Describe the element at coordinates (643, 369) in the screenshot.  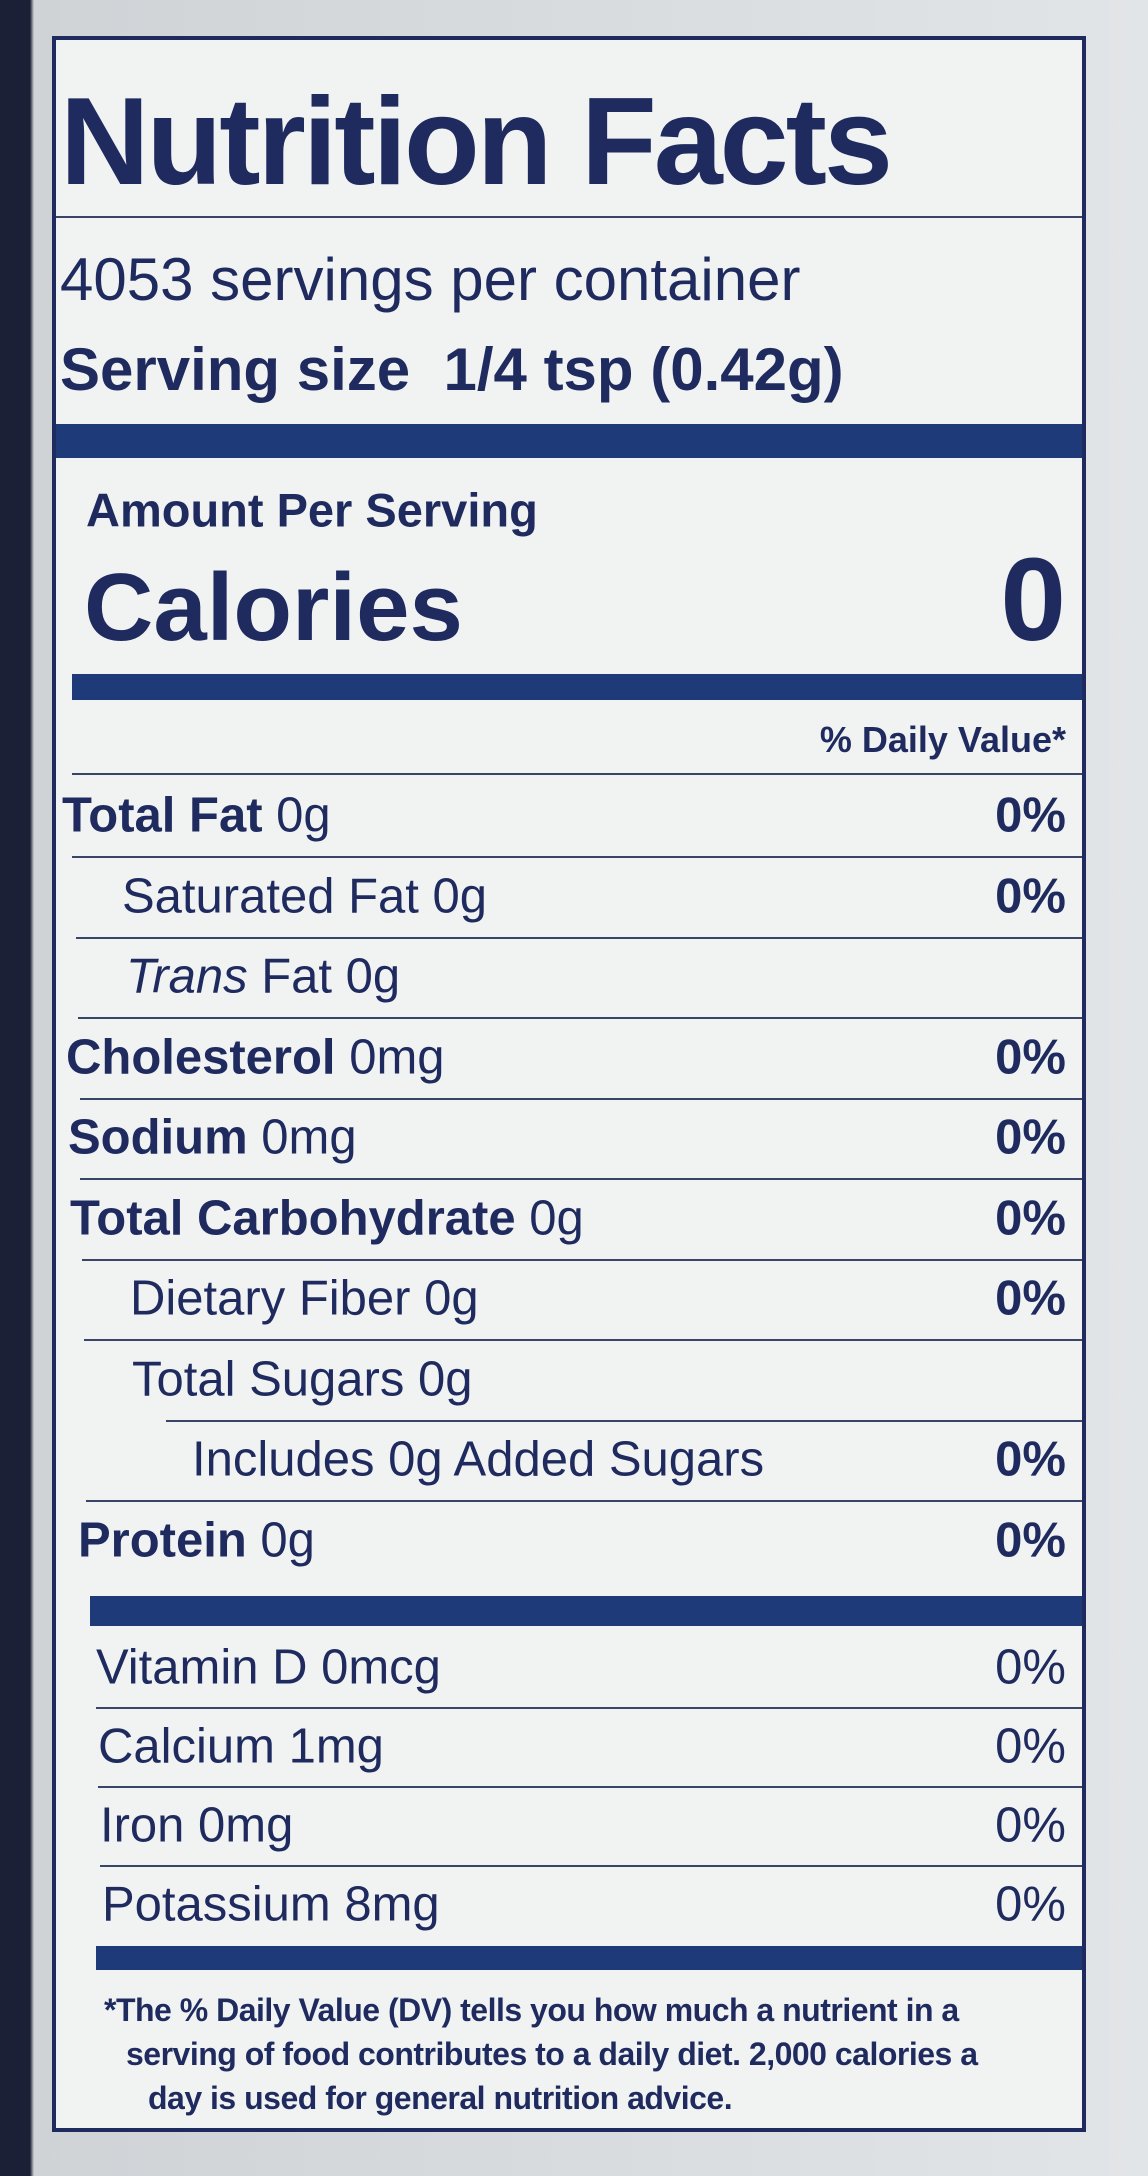
I see `serving-size-value: 1/4 tsp (0.42g)` at that location.